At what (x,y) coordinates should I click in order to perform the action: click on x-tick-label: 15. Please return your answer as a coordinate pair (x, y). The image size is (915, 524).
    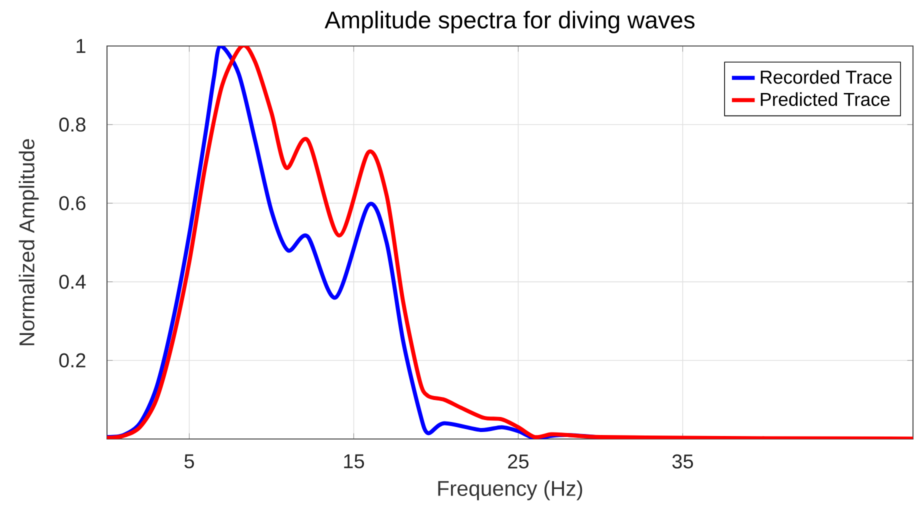
    Looking at the image, I should click on (354, 461).